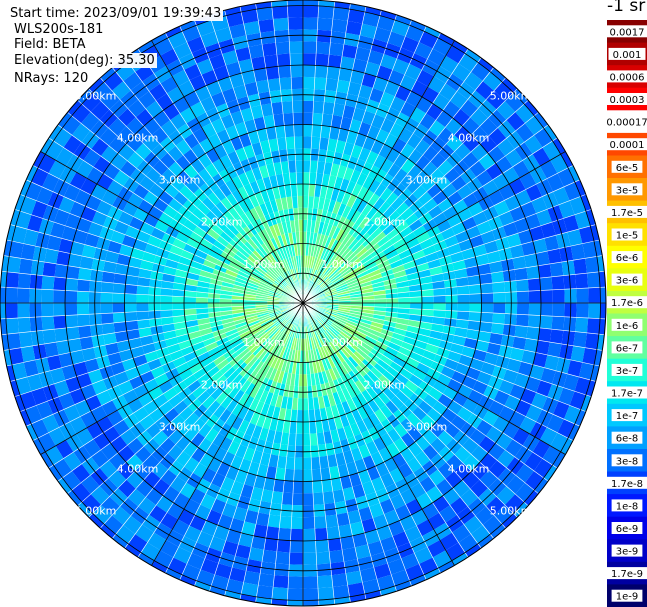  Describe the element at coordinates (627, 437) in the screenshot. I see `colorbar-label-bg` at that location.